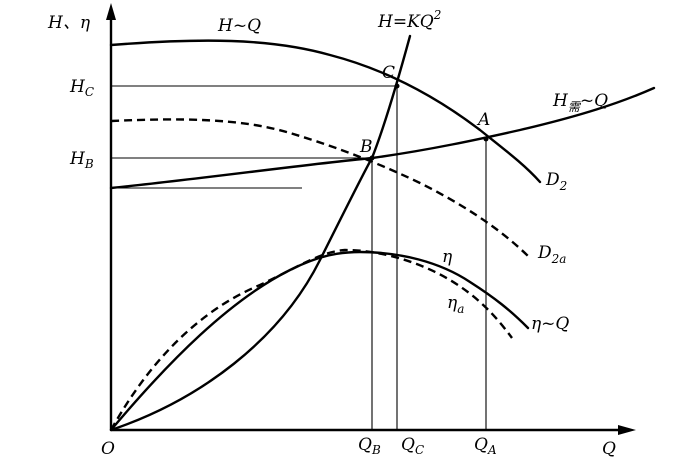 The image size is (700, 466). What do you see at coordinates (388, 73) in the screenshot?
I see `point-c-label: C` at bounding box center [388, 73].